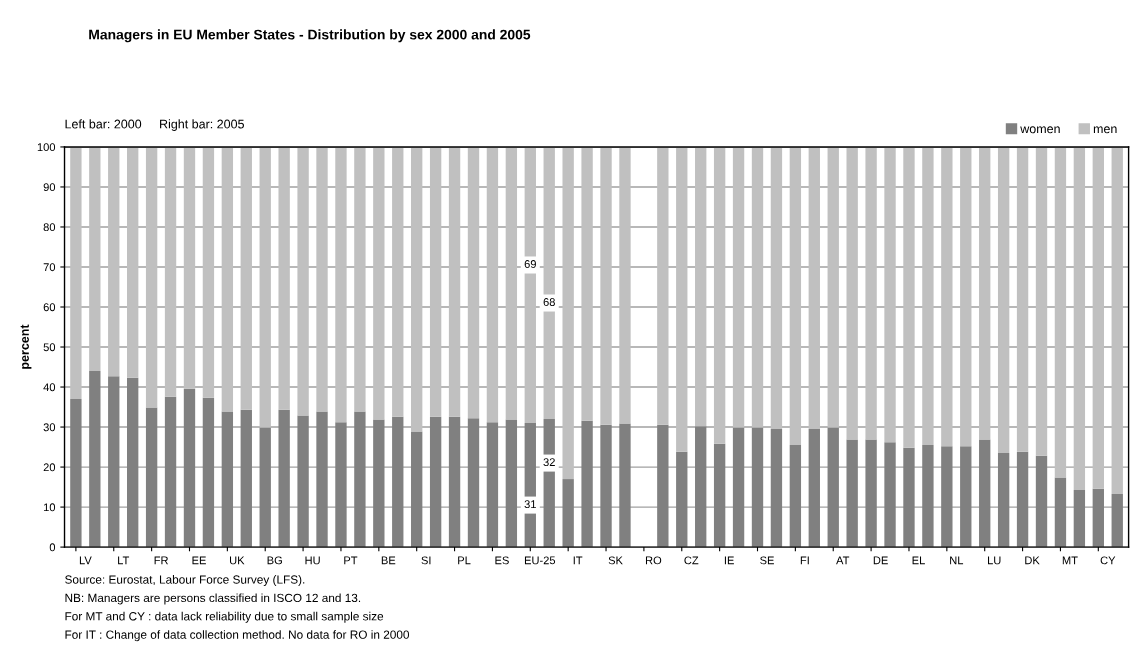  What do you see at coordinates (52, 547) in the screenshot?
I see `y-tick-label: 0` at bounding box center [52, 547].